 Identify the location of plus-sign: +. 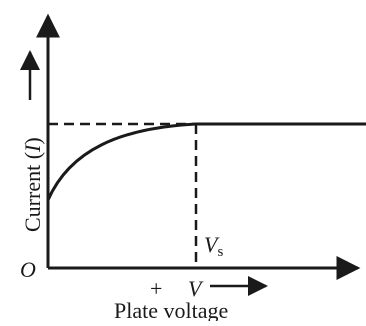
(156, 288).